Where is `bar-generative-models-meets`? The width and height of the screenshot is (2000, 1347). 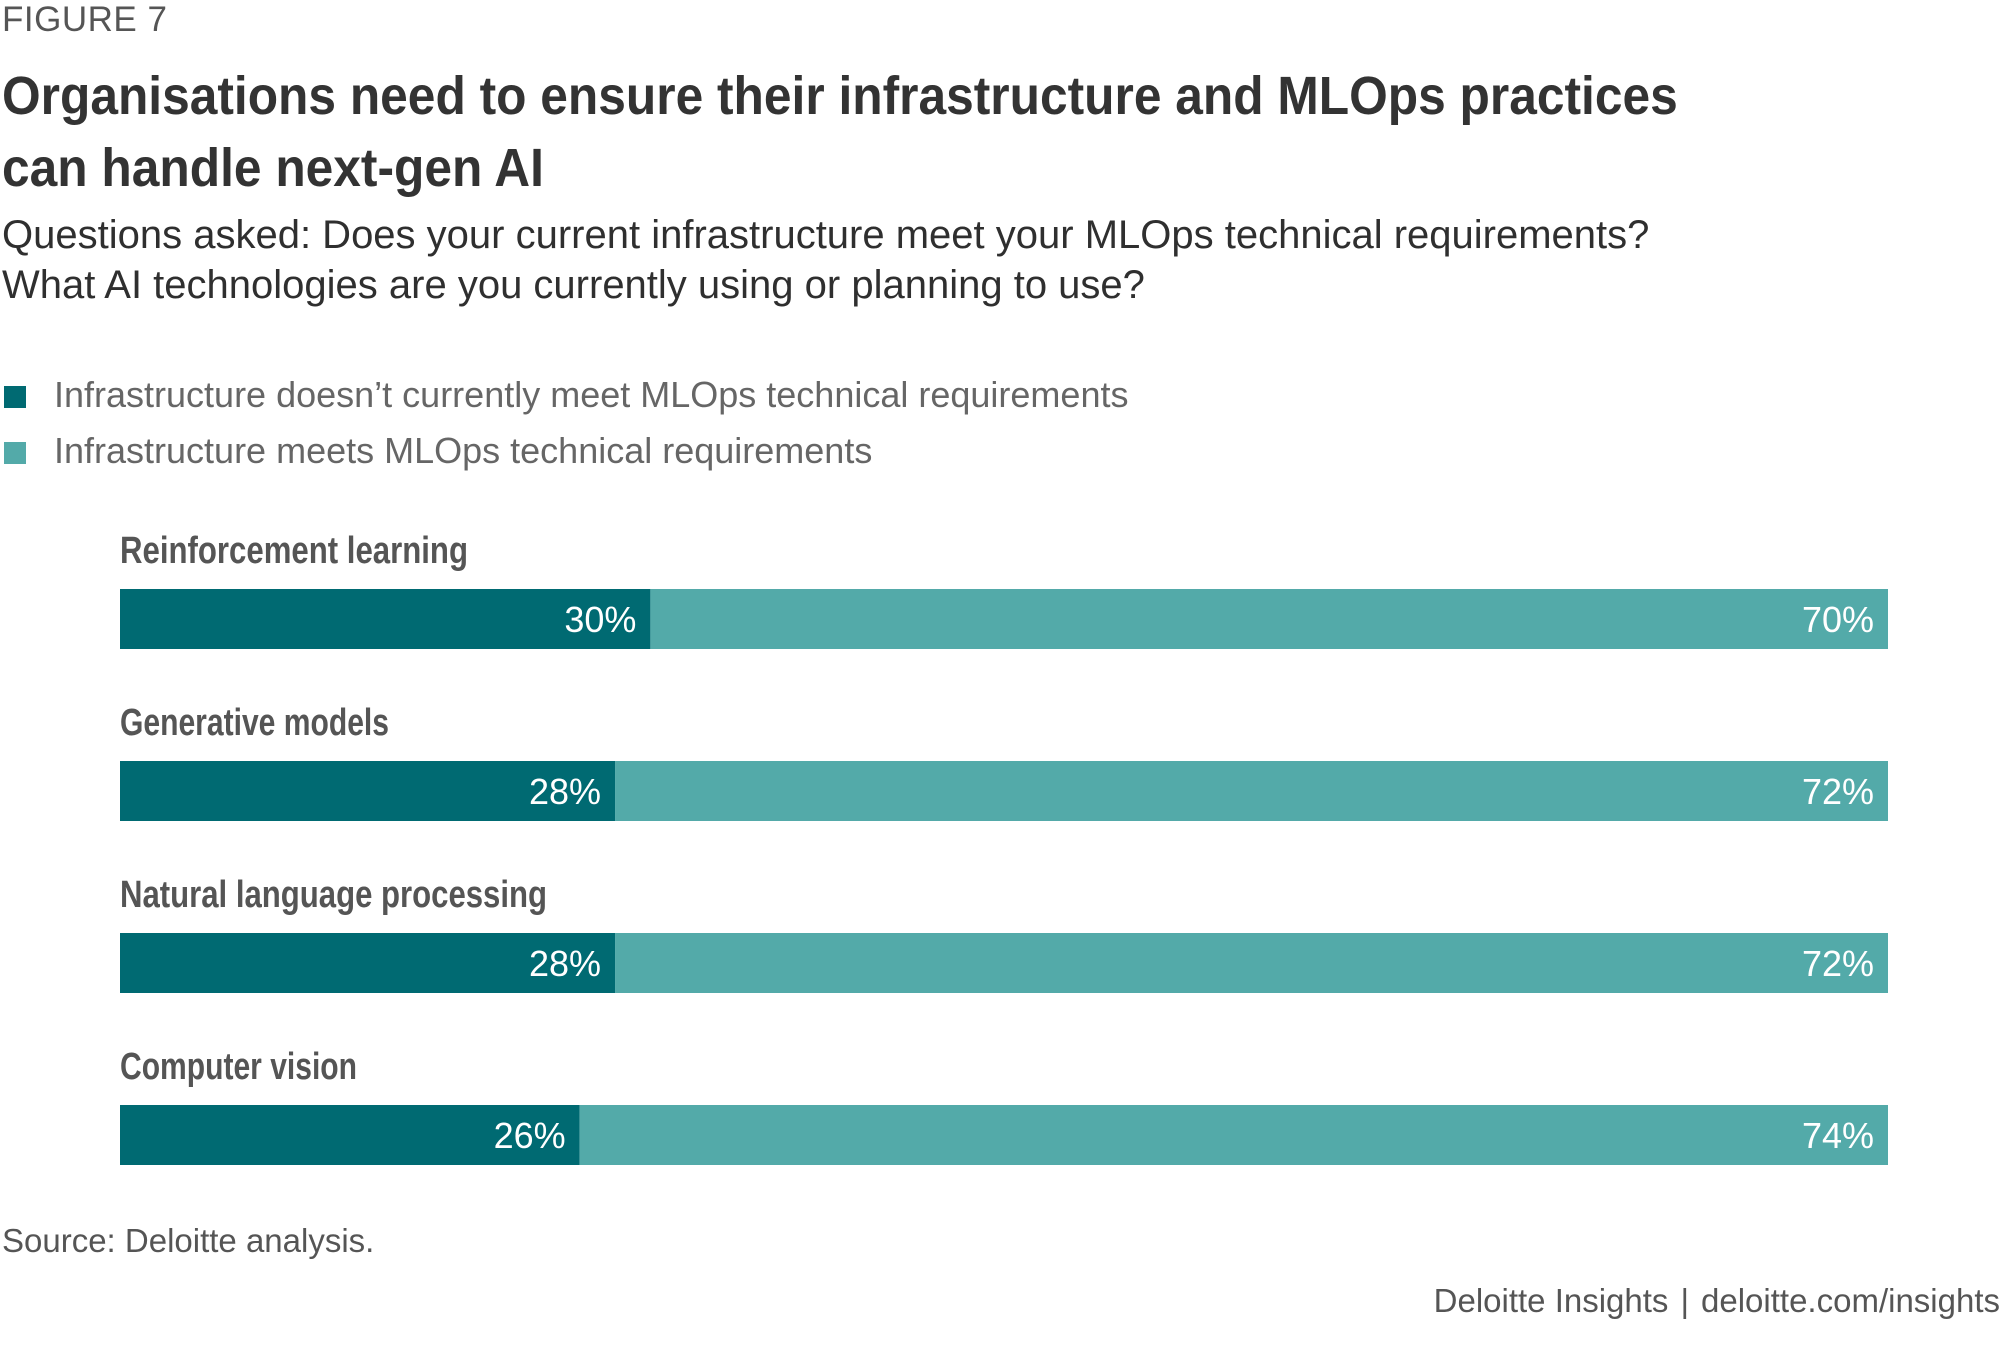
bar-generative-models-meets is located at coordinates (1251, 791).